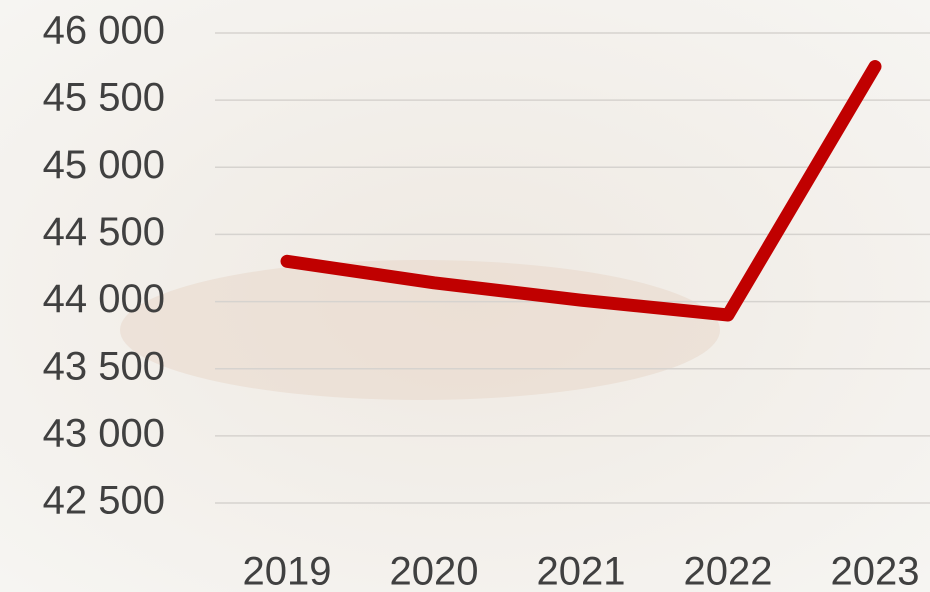  What do you see at coordinates (104, 366) in the screenshot?
I see `y-tick-label: 43 500` at bounding box center [104, 366].